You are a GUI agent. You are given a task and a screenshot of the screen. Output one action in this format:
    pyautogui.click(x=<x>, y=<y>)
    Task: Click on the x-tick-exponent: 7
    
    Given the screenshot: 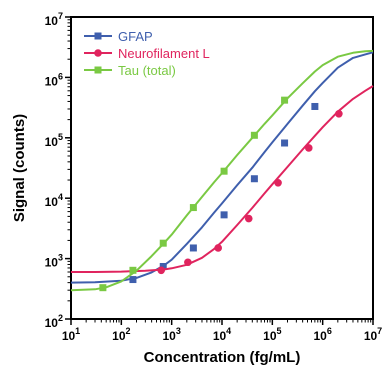 What is the action you would take?
    pyautogui.click(x=379, y=331)
    